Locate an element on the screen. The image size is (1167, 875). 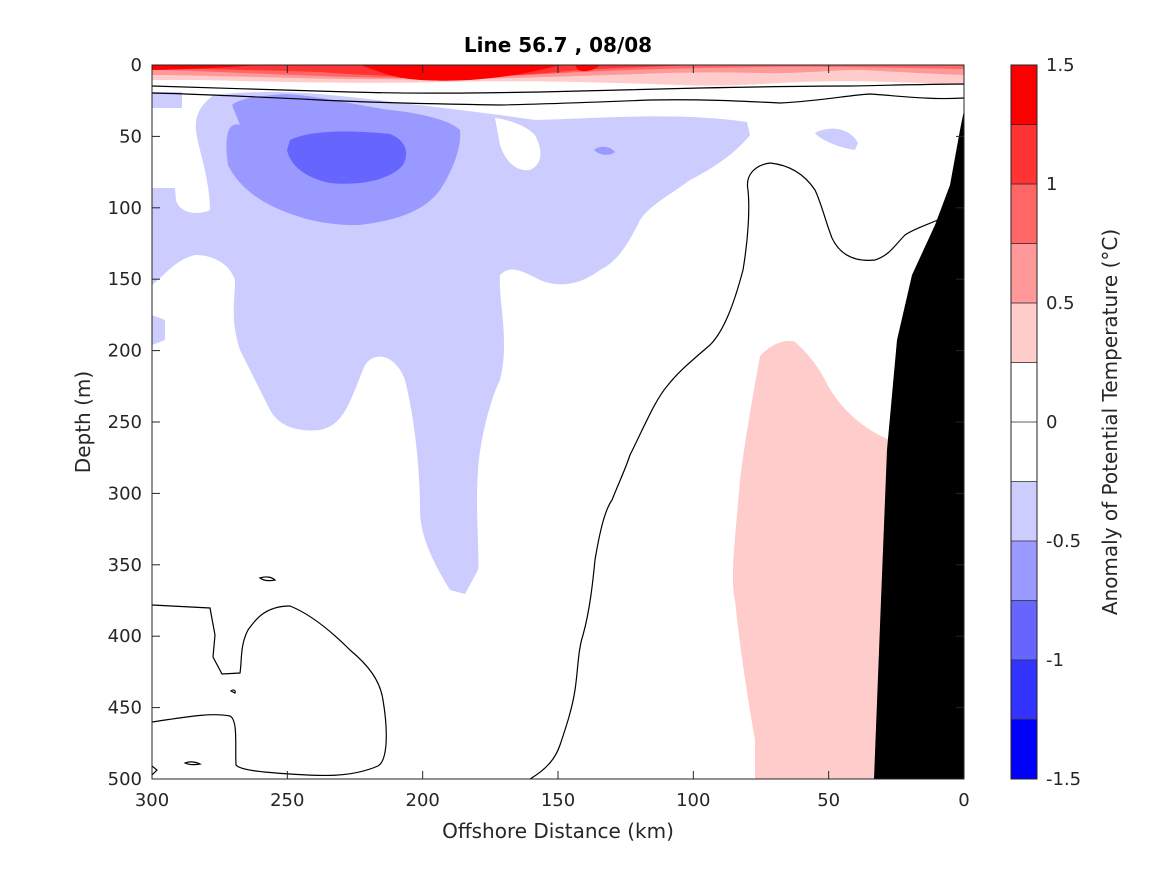
x-tick-label: 150 is located at coordinates (558, 800).